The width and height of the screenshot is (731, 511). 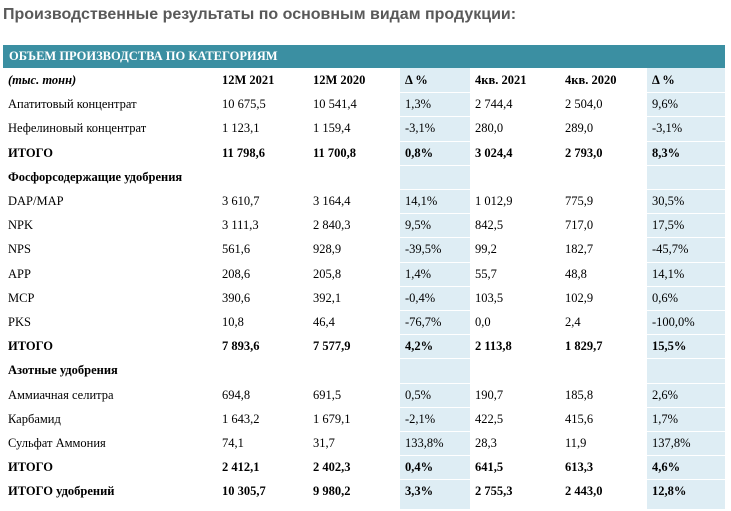 What do you see at coordinates (420, 418) in the screenshot?
I see `cell: -2,1%` at bounding box center [420, 418].